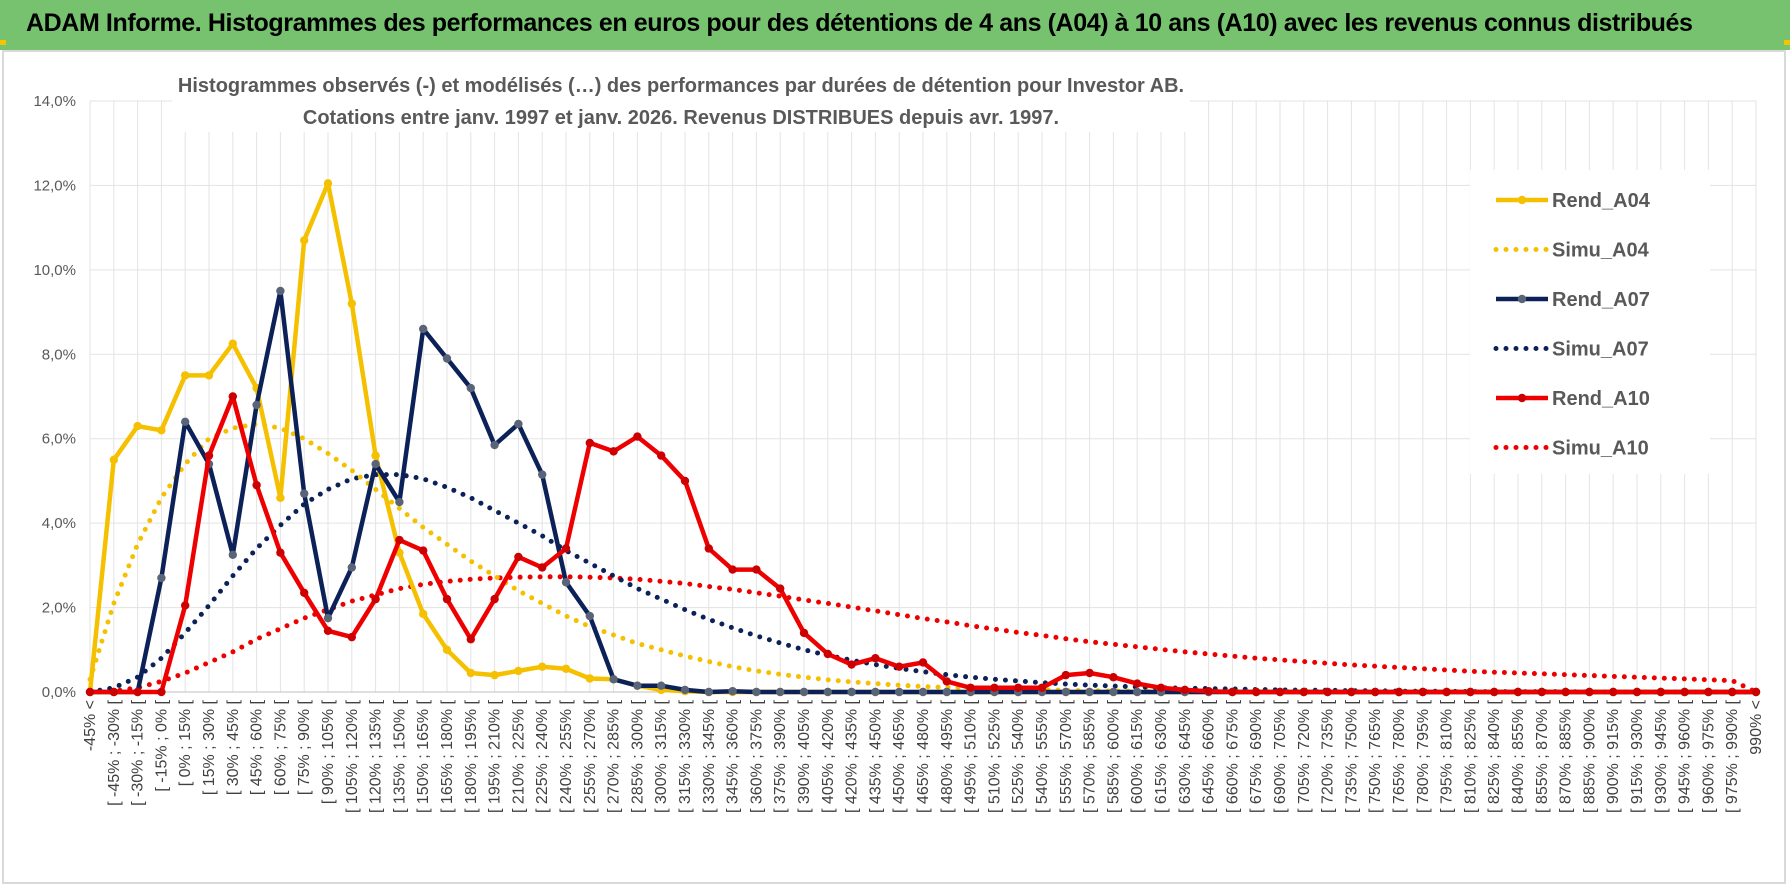  Describe the element at coordinates (590, 756) in the screenshot. I see `x-tick-label: [ 255% ; 270% [` at that location.